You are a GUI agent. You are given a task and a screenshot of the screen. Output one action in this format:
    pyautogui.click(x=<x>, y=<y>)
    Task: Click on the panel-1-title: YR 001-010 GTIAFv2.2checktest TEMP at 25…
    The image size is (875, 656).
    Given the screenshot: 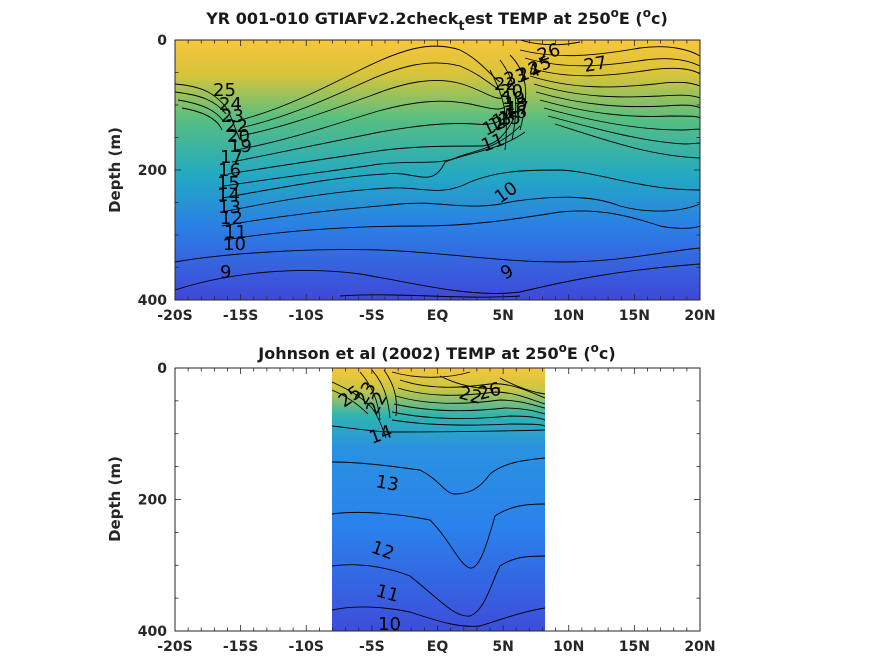 What is the action you would take?
    pyautogui.click(x=436, y=20)
    